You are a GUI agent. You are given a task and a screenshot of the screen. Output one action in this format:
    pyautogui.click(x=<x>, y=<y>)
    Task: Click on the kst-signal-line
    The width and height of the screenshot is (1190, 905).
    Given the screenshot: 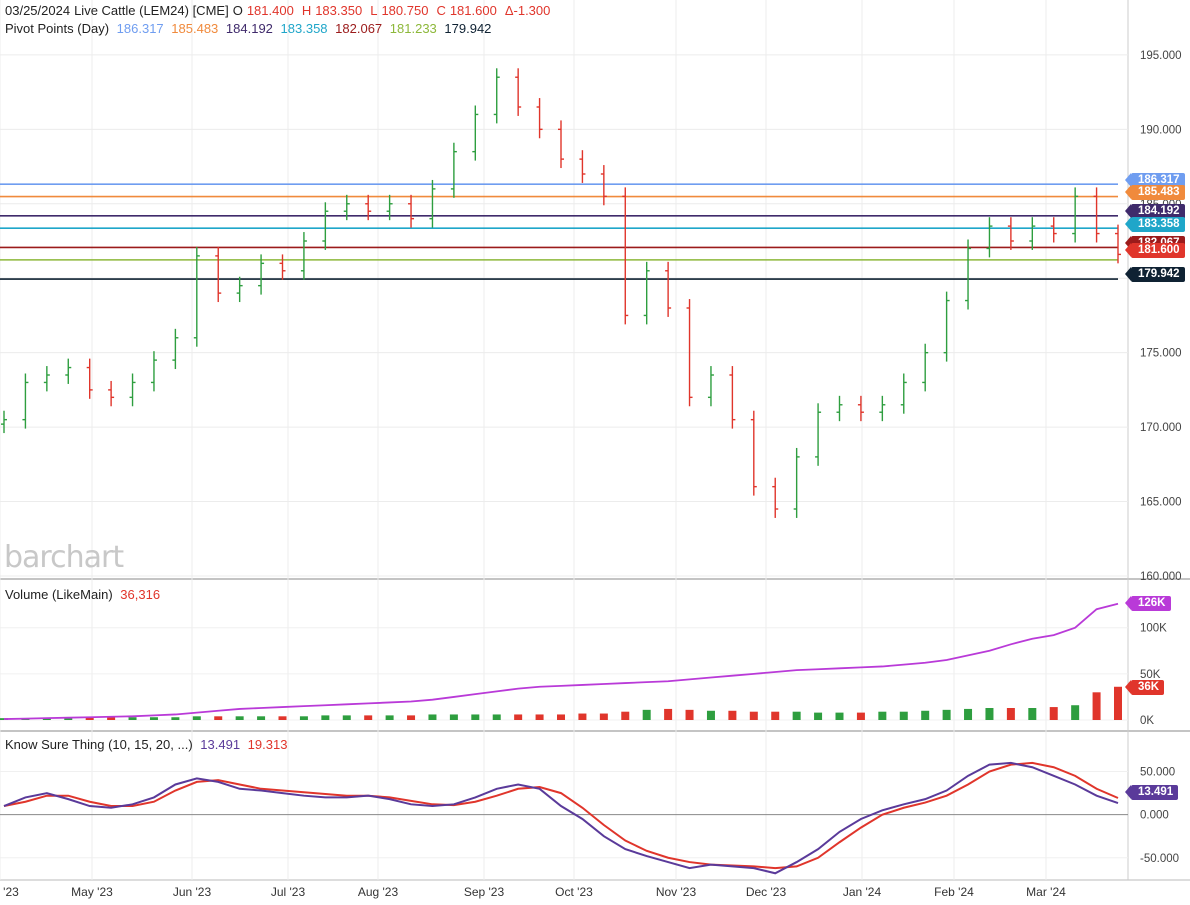 What is the action you would take?
    pyautogui.click(x=561, y=815)
    